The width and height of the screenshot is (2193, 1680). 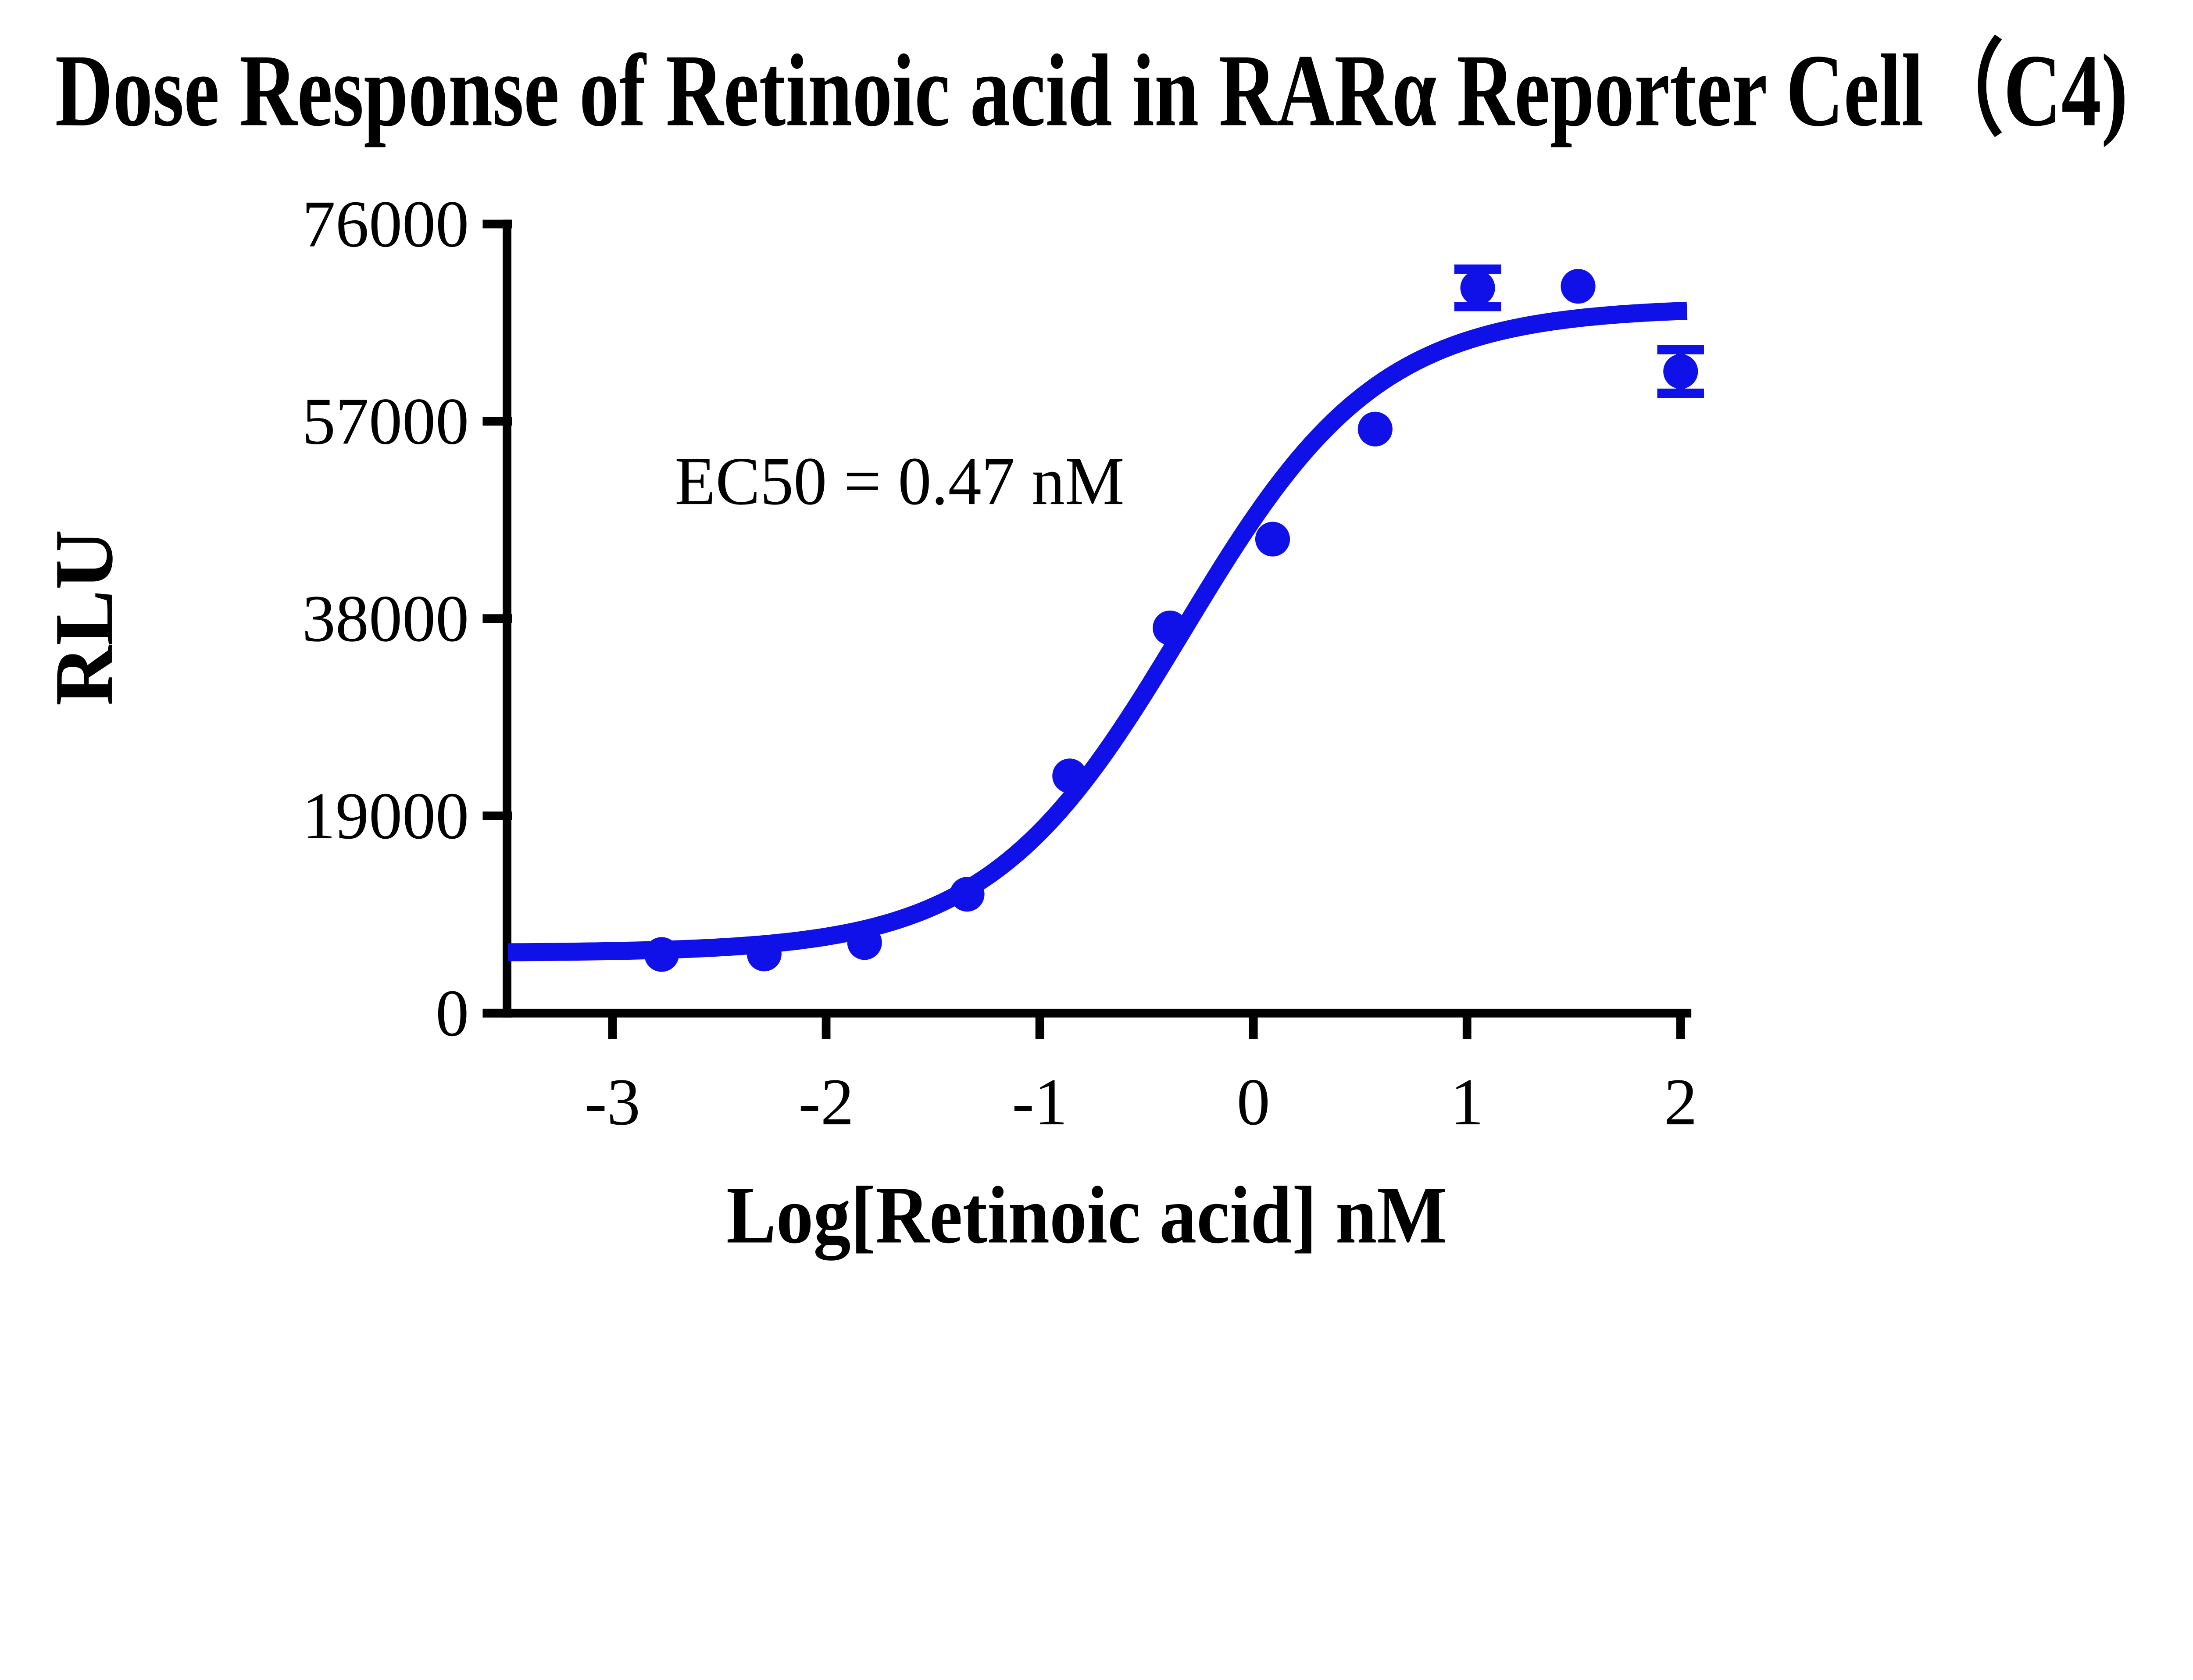 What do you see at coordinates (385, 618) in the screenshot?
I see `y-tick-label: 38000` at bounding box center [385, 618].